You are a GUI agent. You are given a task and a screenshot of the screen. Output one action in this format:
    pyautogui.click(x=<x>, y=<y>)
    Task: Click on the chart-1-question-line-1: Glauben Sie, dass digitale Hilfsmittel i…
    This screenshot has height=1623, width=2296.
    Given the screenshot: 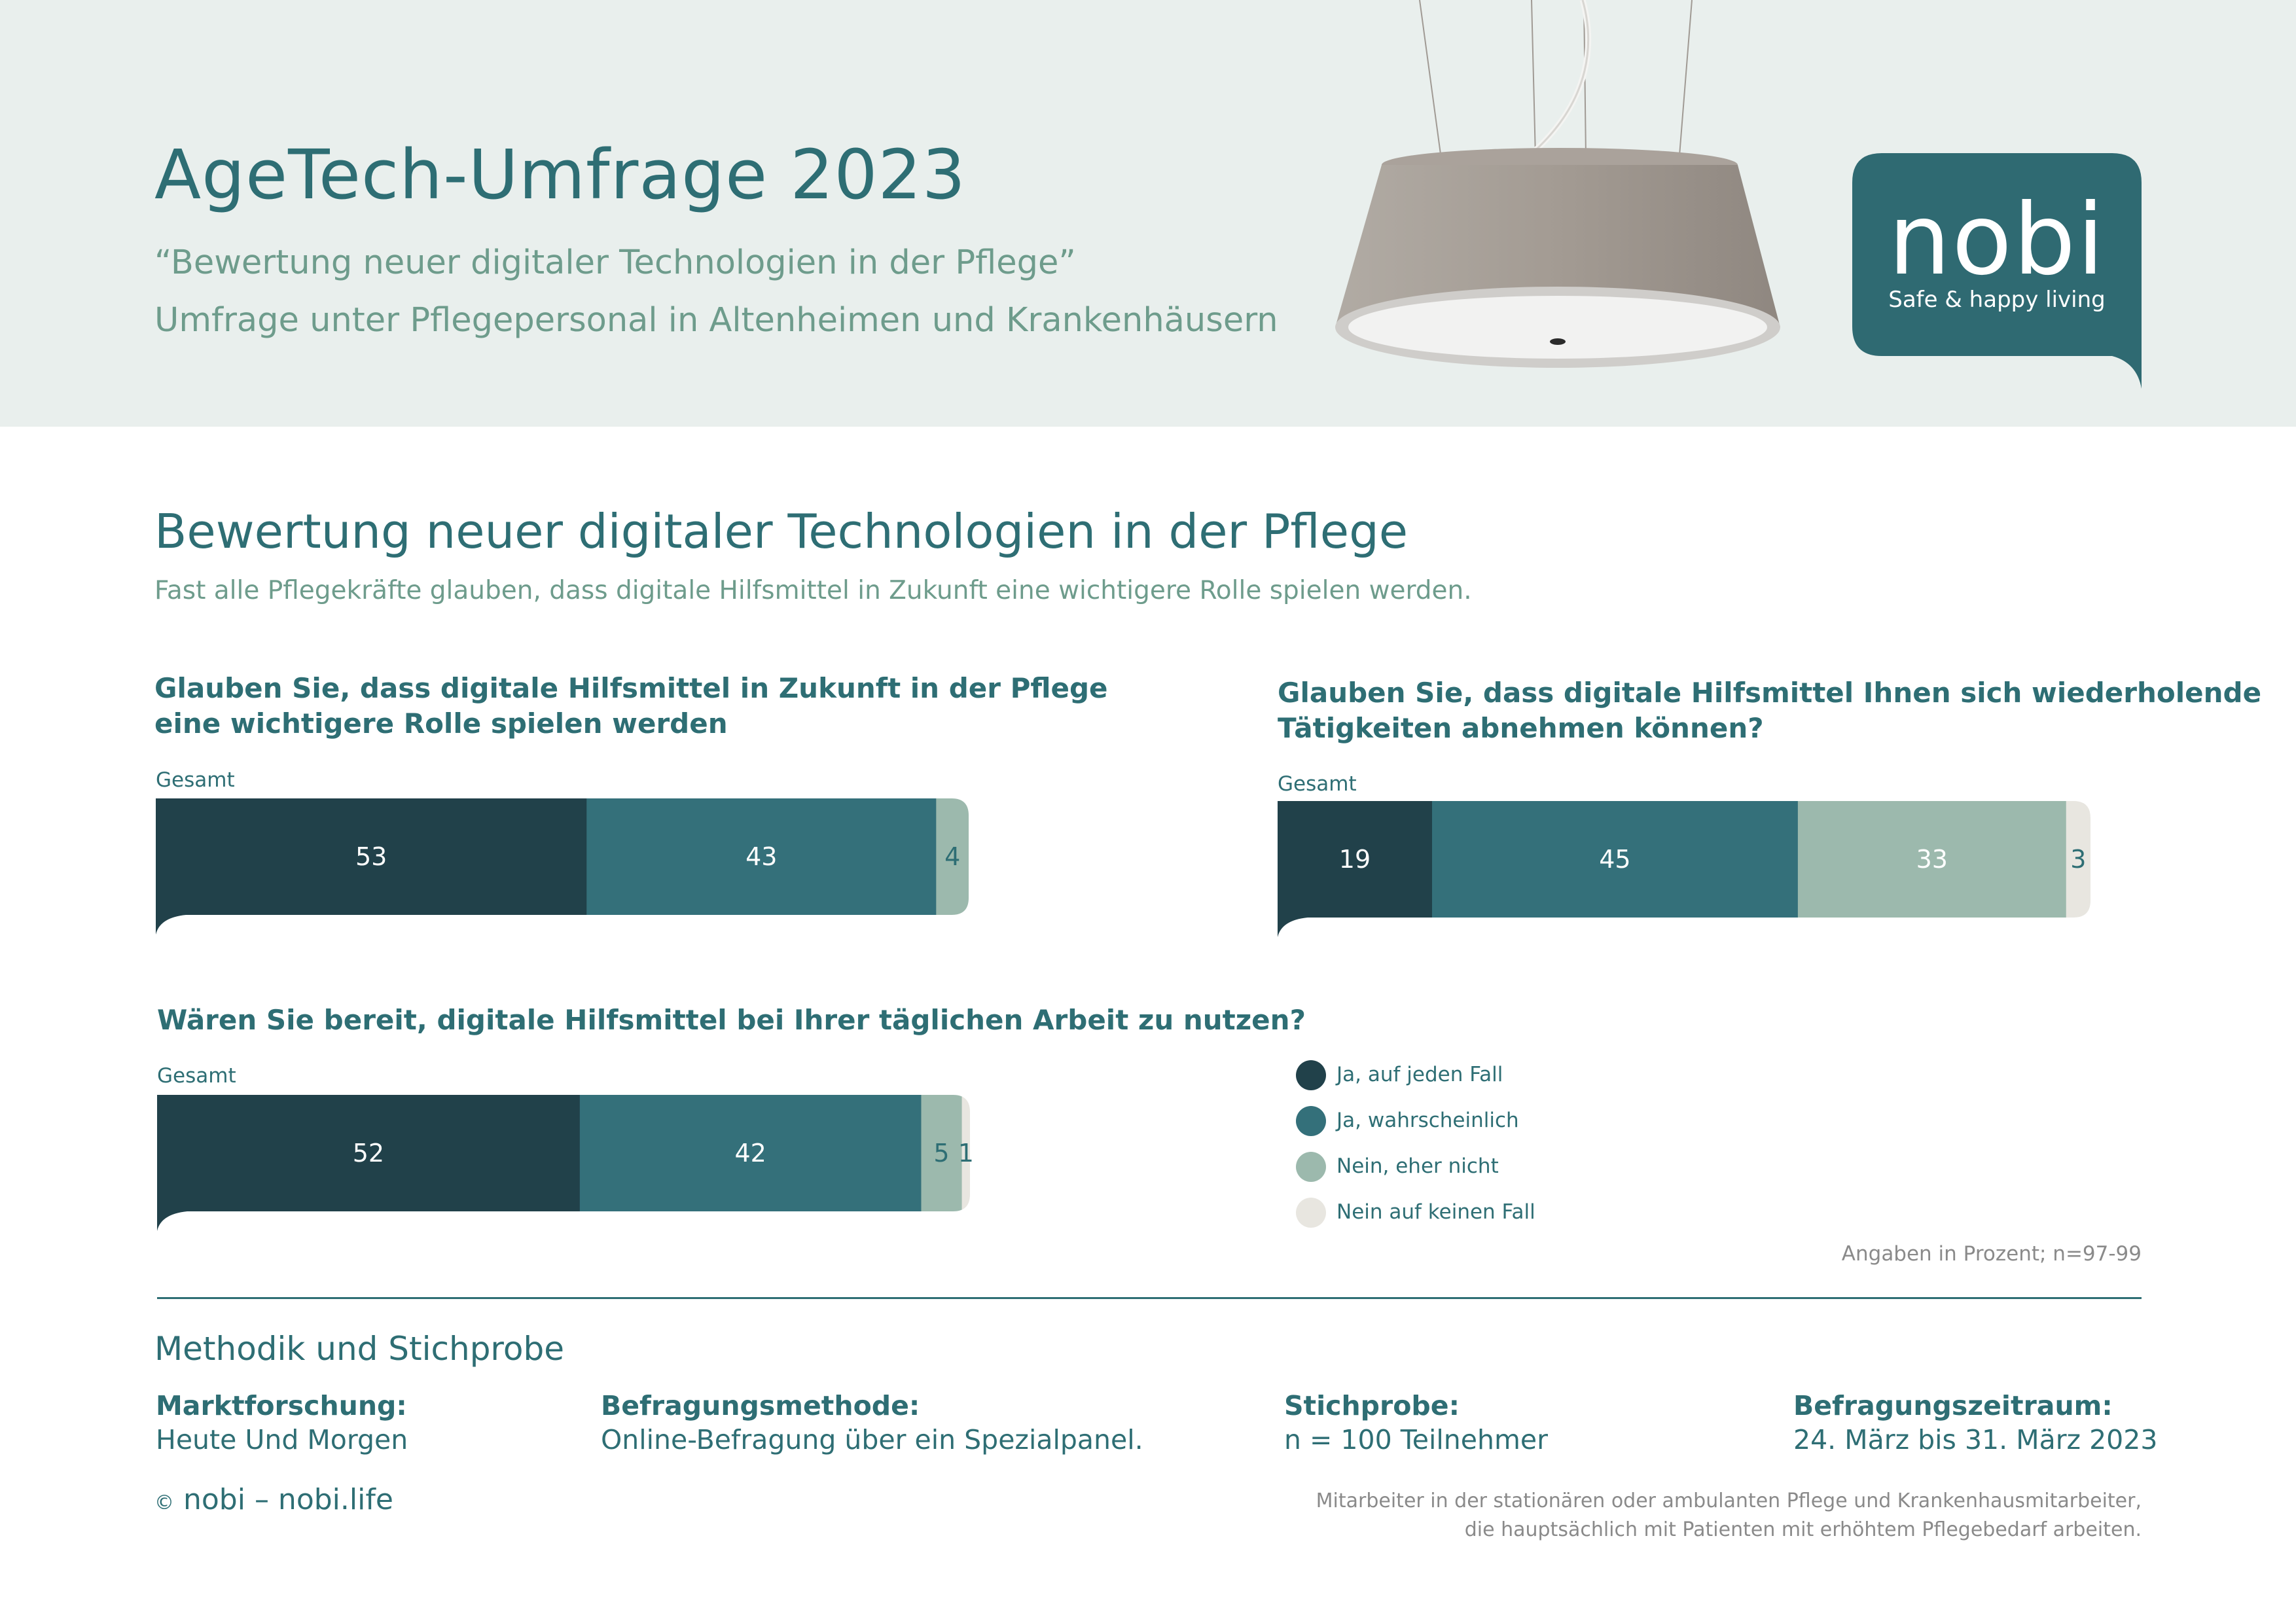 What is the action you would take?
    pyautogui.click(x=631, y=688)
    